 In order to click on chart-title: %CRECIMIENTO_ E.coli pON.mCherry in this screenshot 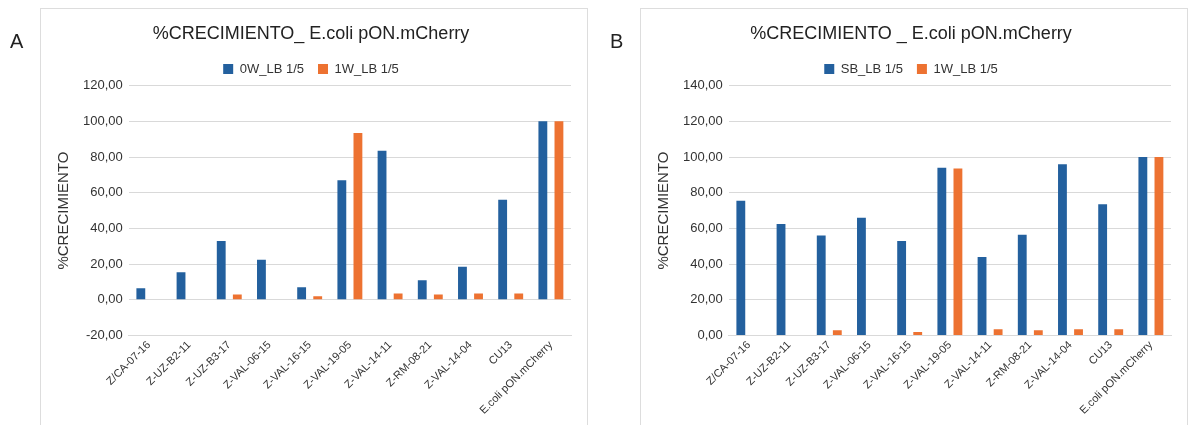, I will do `click(311, 33)`.